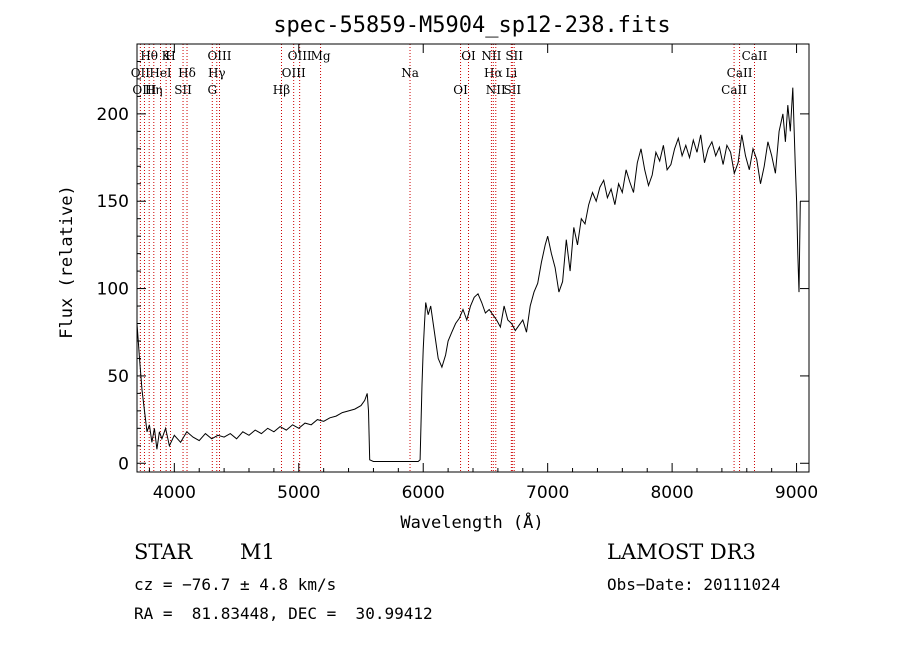 This screenshot has width=900, height=649. What do you see at coordinates (257, 552) in the screenshot?
I see `object-subclass: M1` at bounding box center [257, 552].